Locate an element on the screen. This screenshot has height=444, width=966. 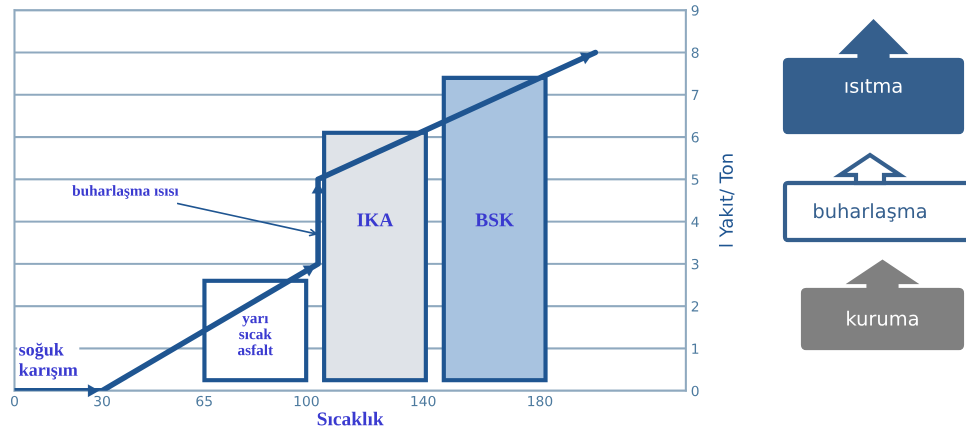
annotation: soğuk karışım is located at coordinates (48, 361).